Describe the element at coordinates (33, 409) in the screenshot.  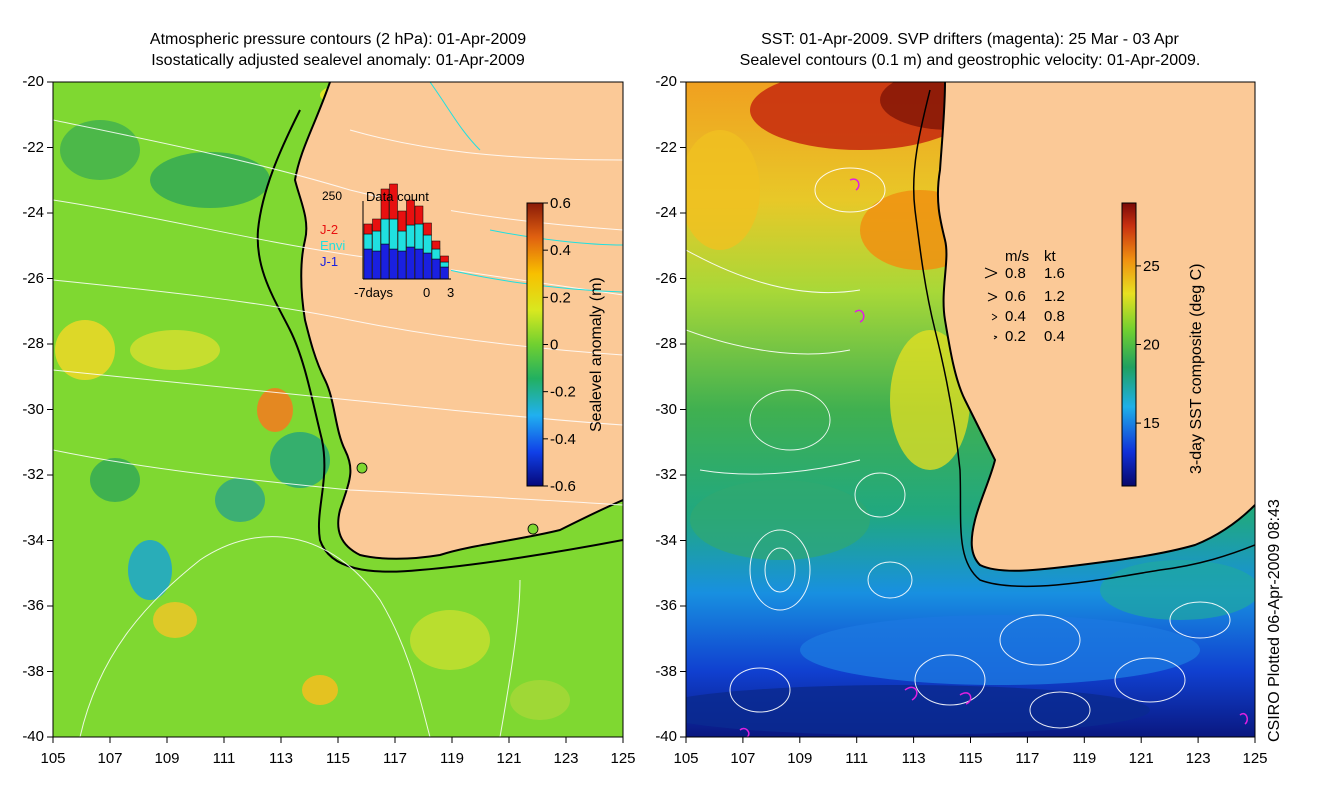
I see `lat-label-left: -30` at that location.